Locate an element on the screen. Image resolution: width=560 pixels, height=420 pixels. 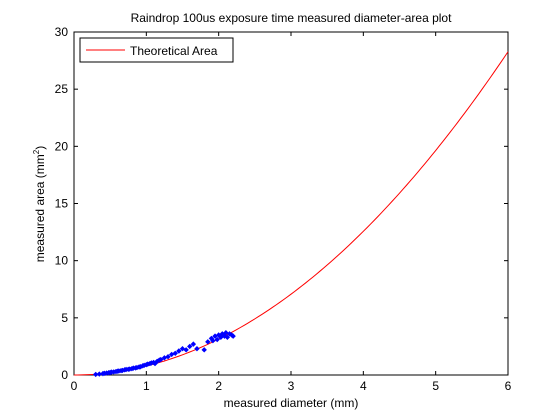
y-tick-label: 10 is located at coordinates (62, 261).